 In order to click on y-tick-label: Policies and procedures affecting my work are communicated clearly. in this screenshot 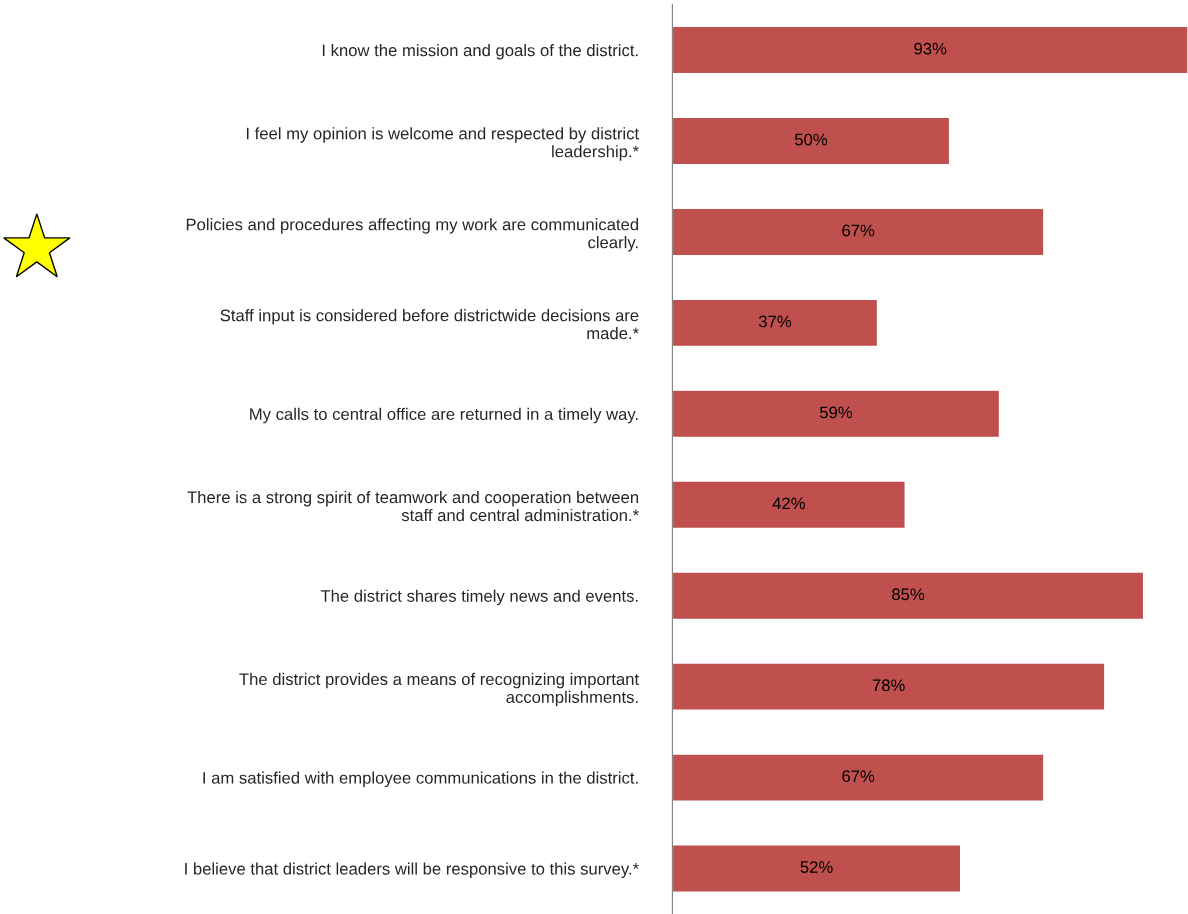, I will do `click(412, 235)`.